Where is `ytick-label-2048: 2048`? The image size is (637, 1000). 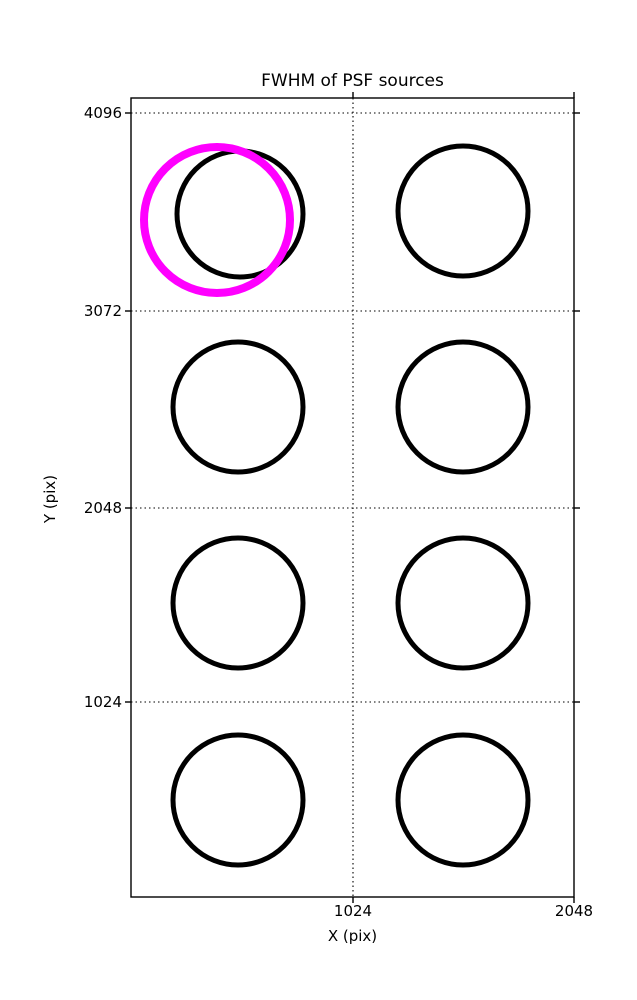 ytick-label-2048: 2048 is located at coordinates (102, 508).